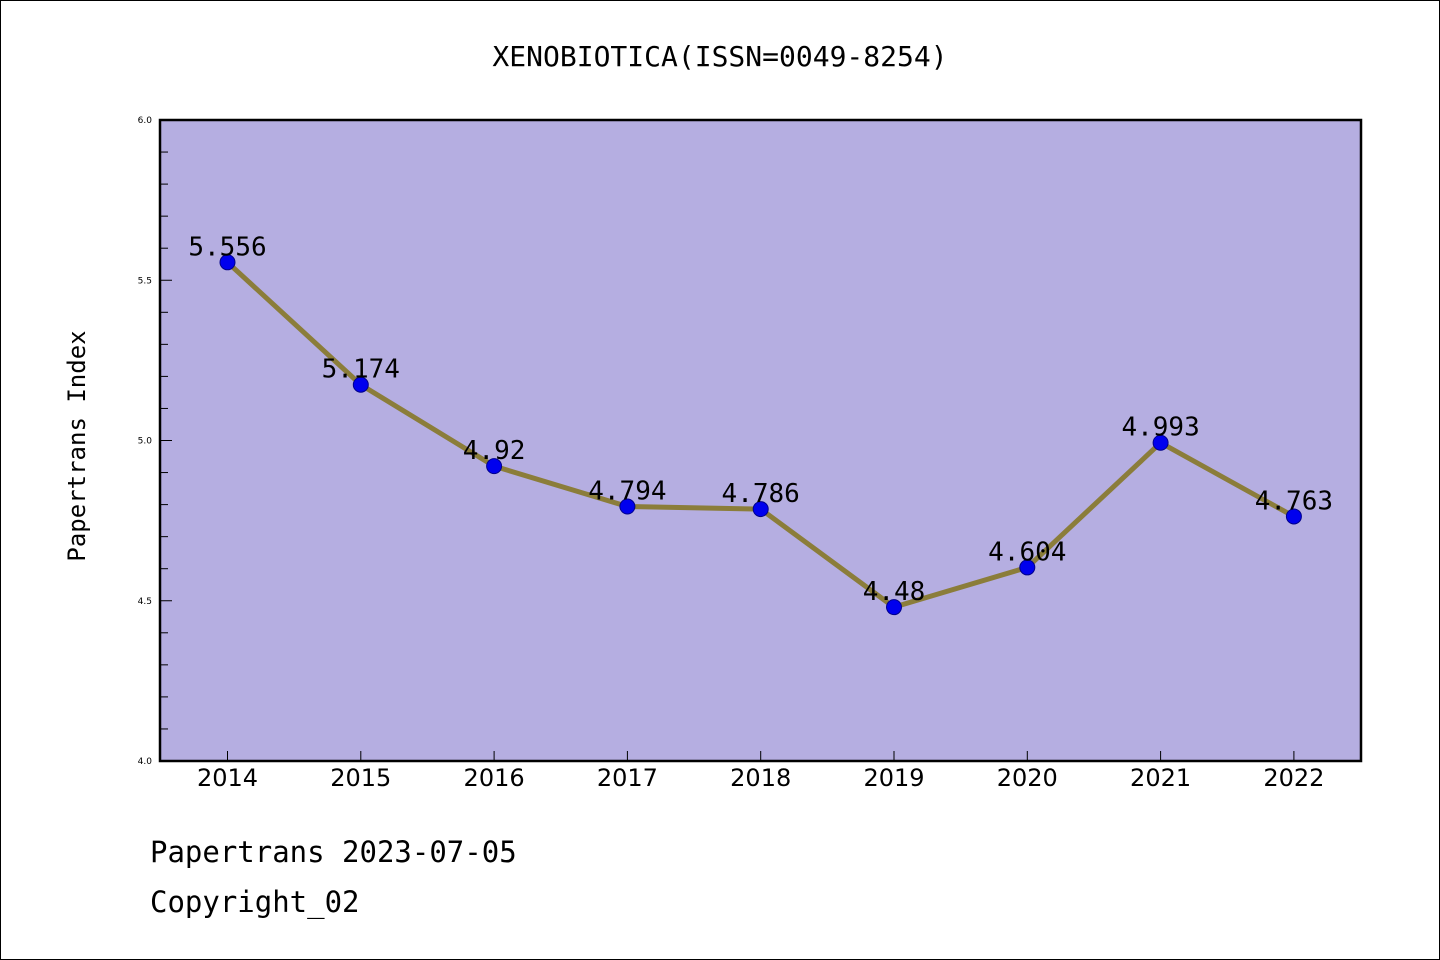 The image size is (1440, 960). What do you see at coordinates (145, 602) in the screenshot?
I see `y-tick-label: 4.5` at bounding box center [145, 602].